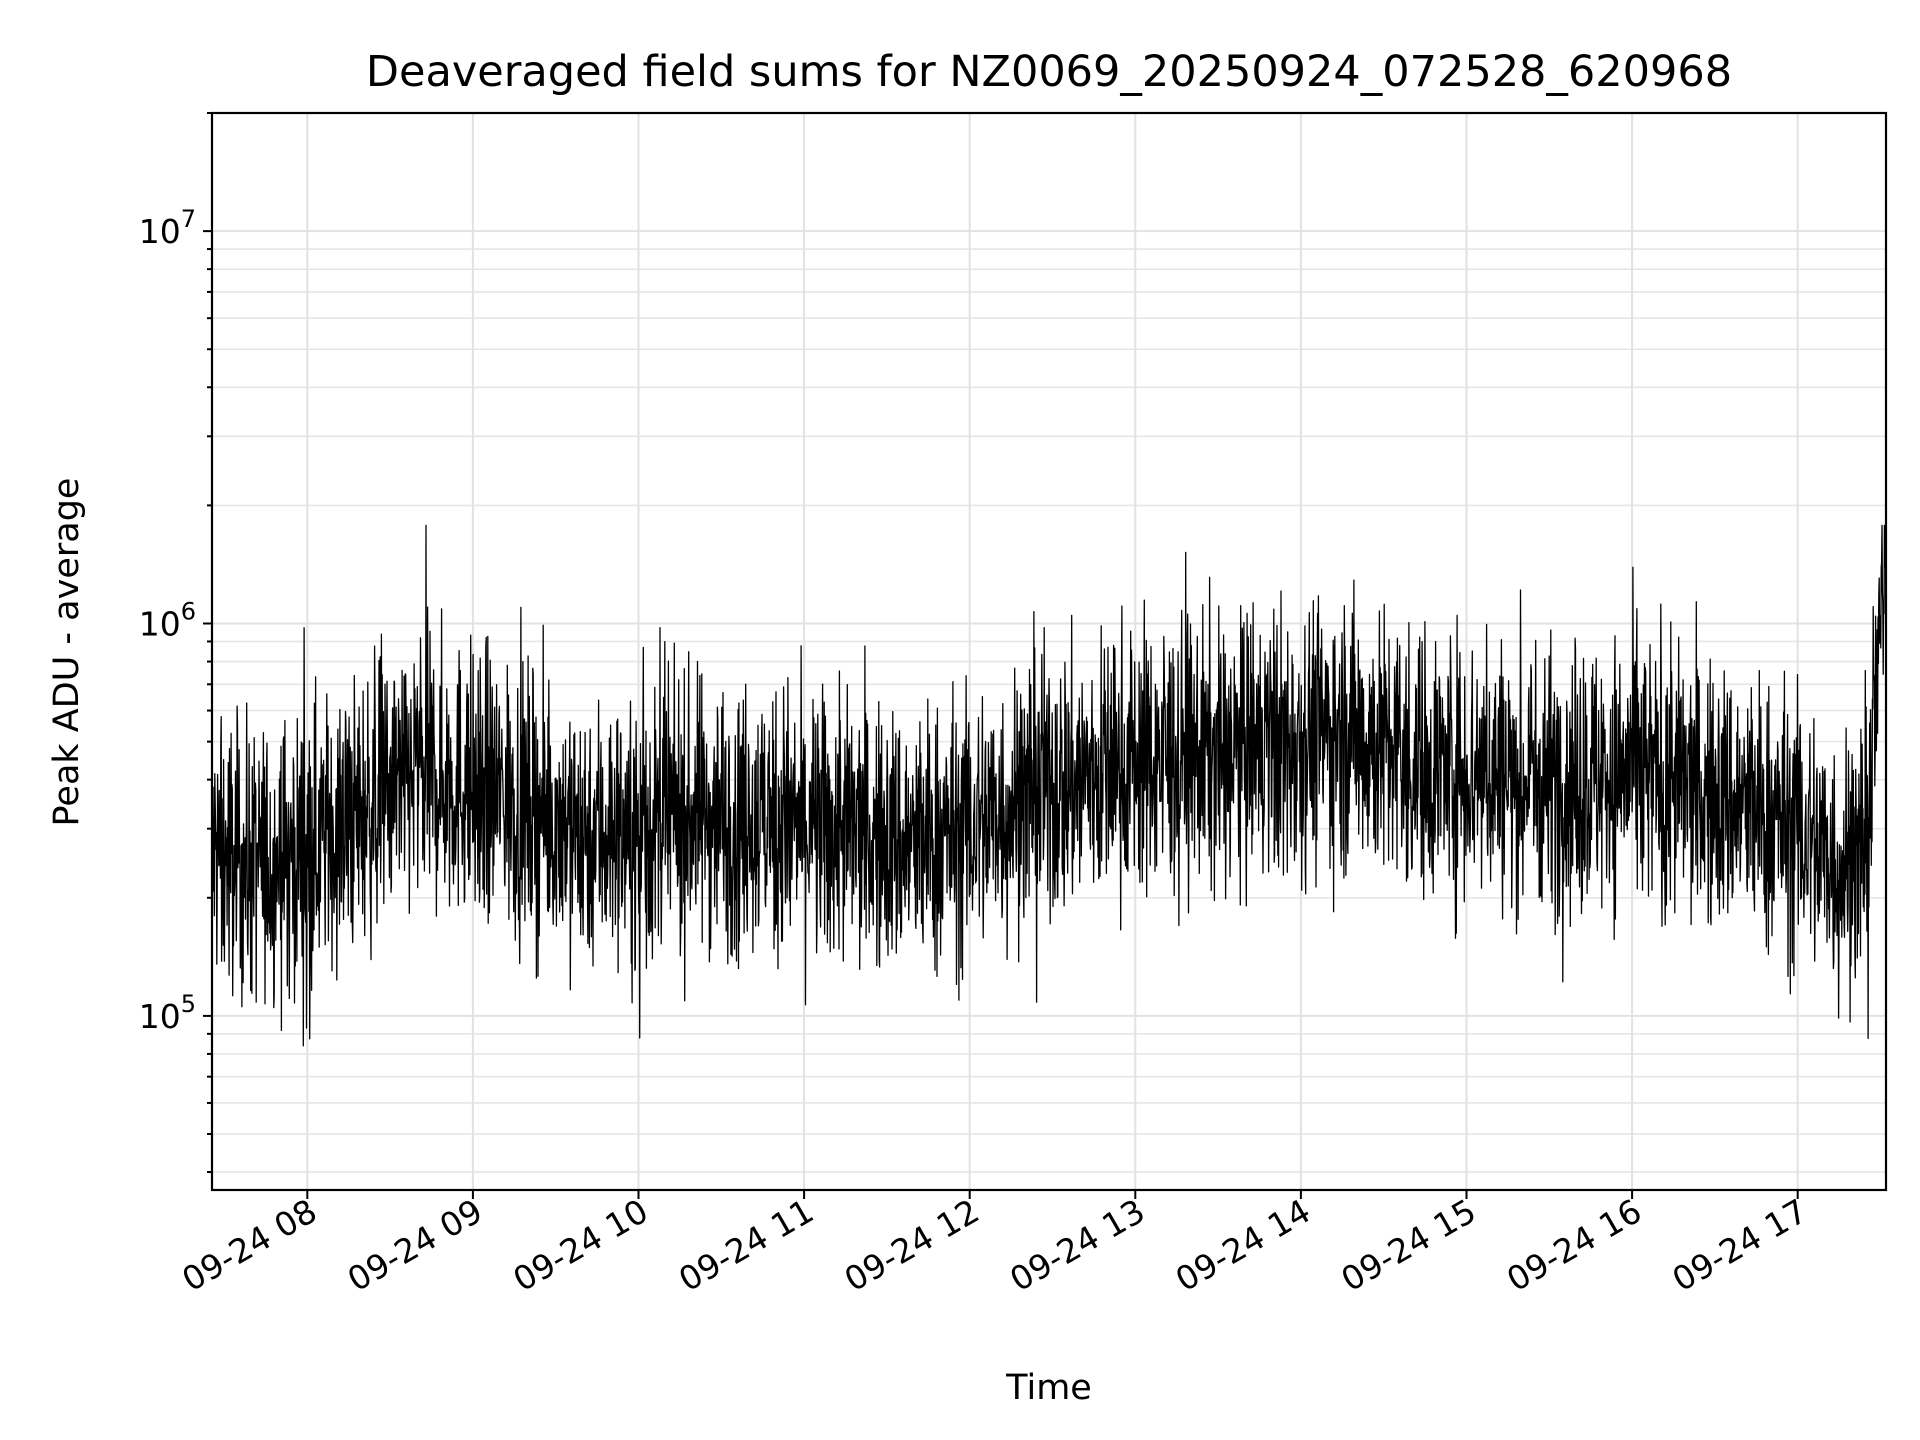 This screenshot has width=1920, height=1440. Describe the element at coordinates (67, 652) in the screenshot. I see `y-axis-label: Peak ADU - average` at that location.